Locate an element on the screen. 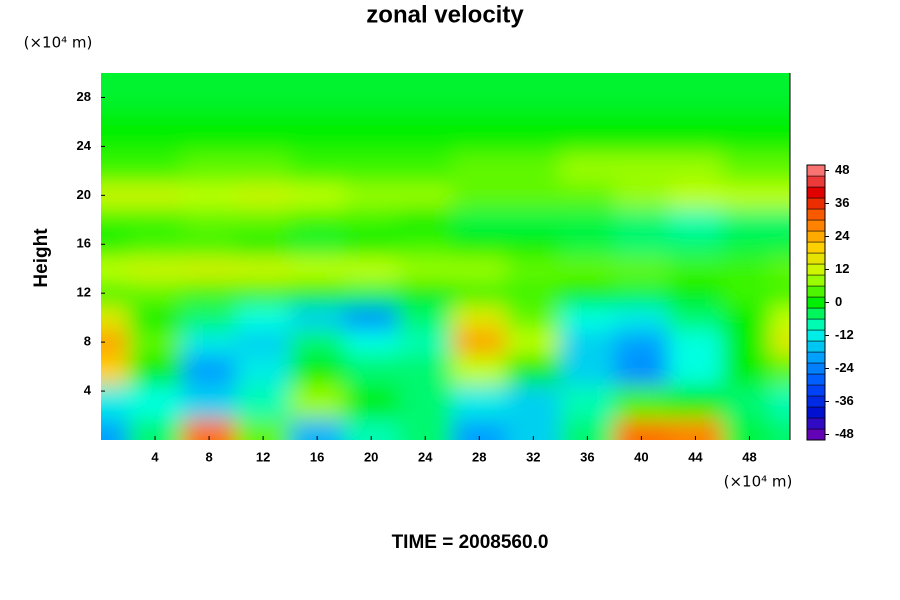 This screenshot has height=600, width=900. x-tick-label: 20 is located at coordinates (371, 456).